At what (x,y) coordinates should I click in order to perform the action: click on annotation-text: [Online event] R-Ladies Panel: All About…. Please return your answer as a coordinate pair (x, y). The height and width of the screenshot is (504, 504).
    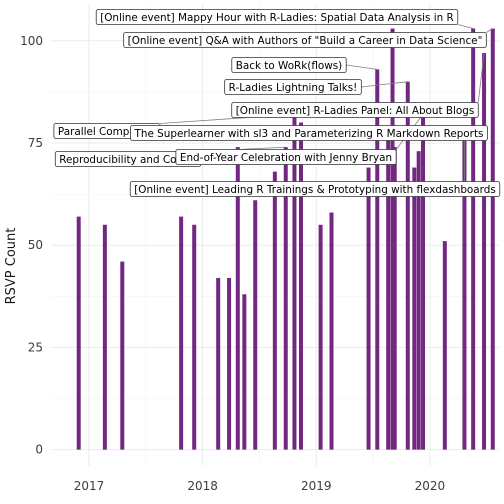
    Looking at the image, I should click on (355, 111).